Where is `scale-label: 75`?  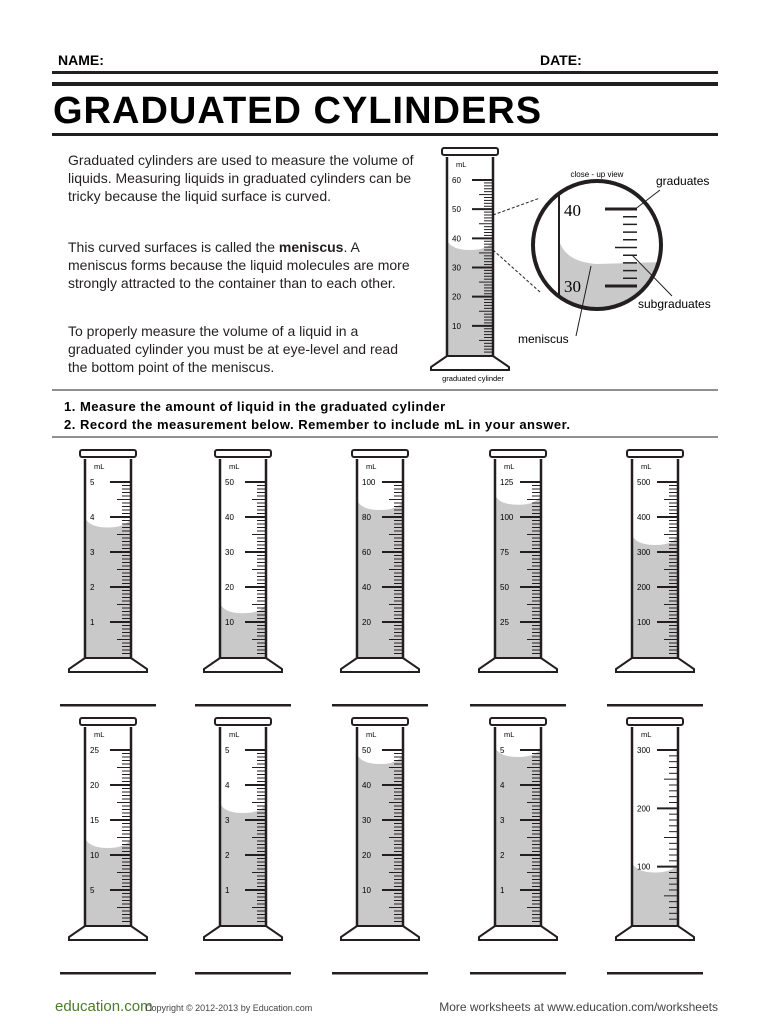 scale-label: 75 is located at coordinates (504, 552).